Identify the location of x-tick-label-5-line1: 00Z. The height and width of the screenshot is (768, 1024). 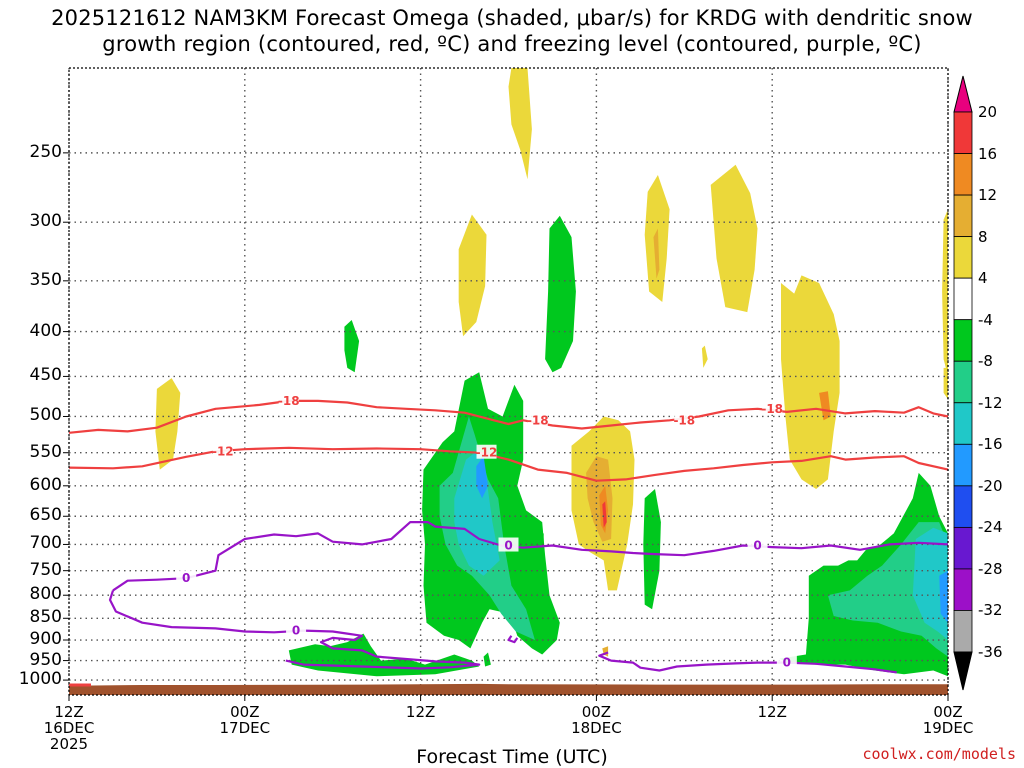
(948, 712).